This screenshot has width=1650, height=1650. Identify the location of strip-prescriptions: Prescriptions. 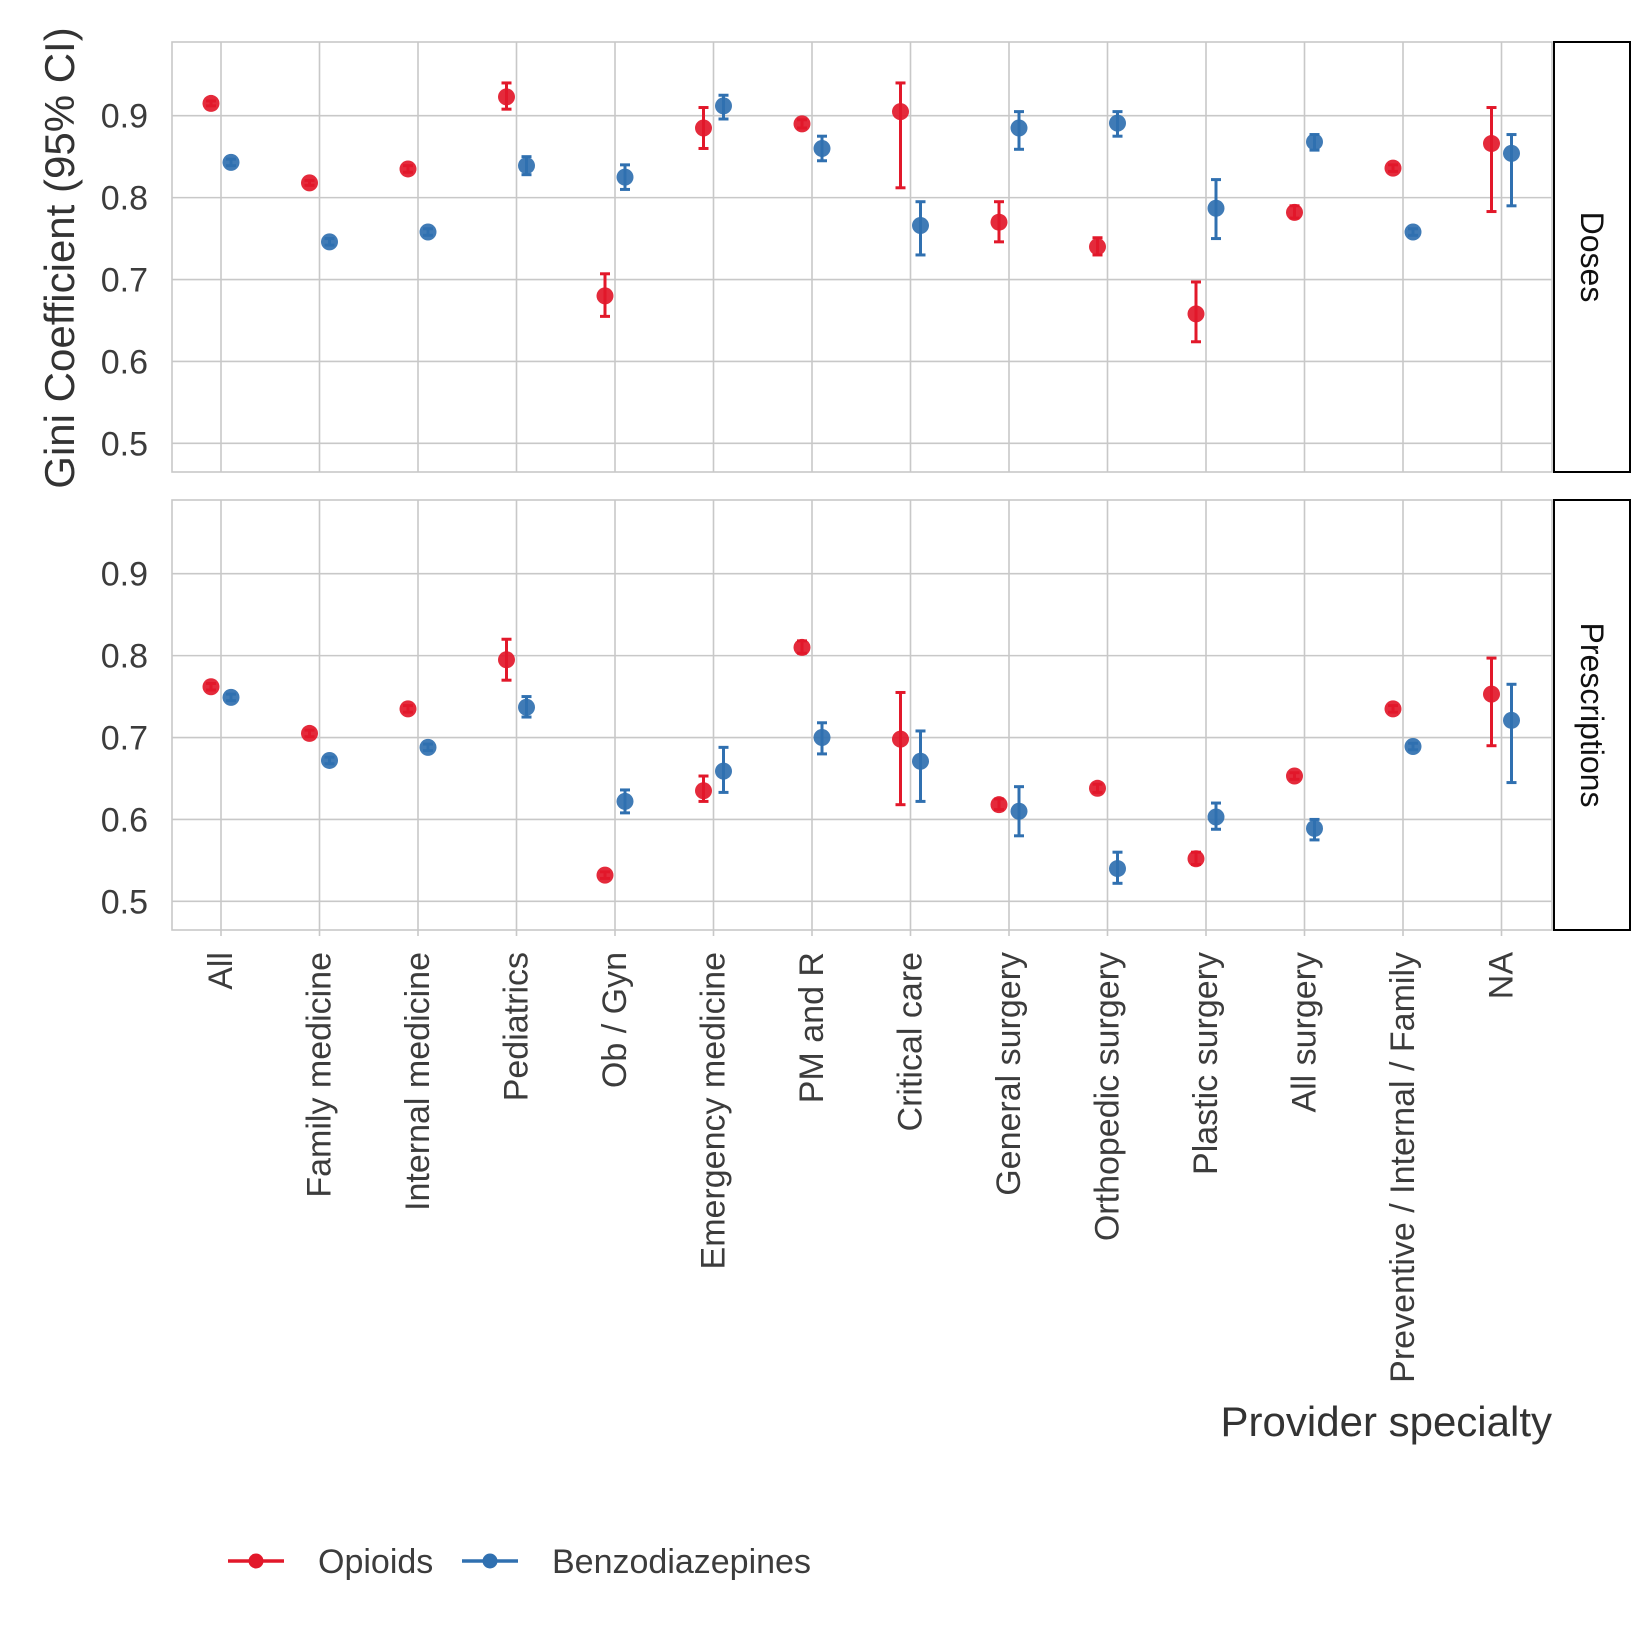
(1592, 715).